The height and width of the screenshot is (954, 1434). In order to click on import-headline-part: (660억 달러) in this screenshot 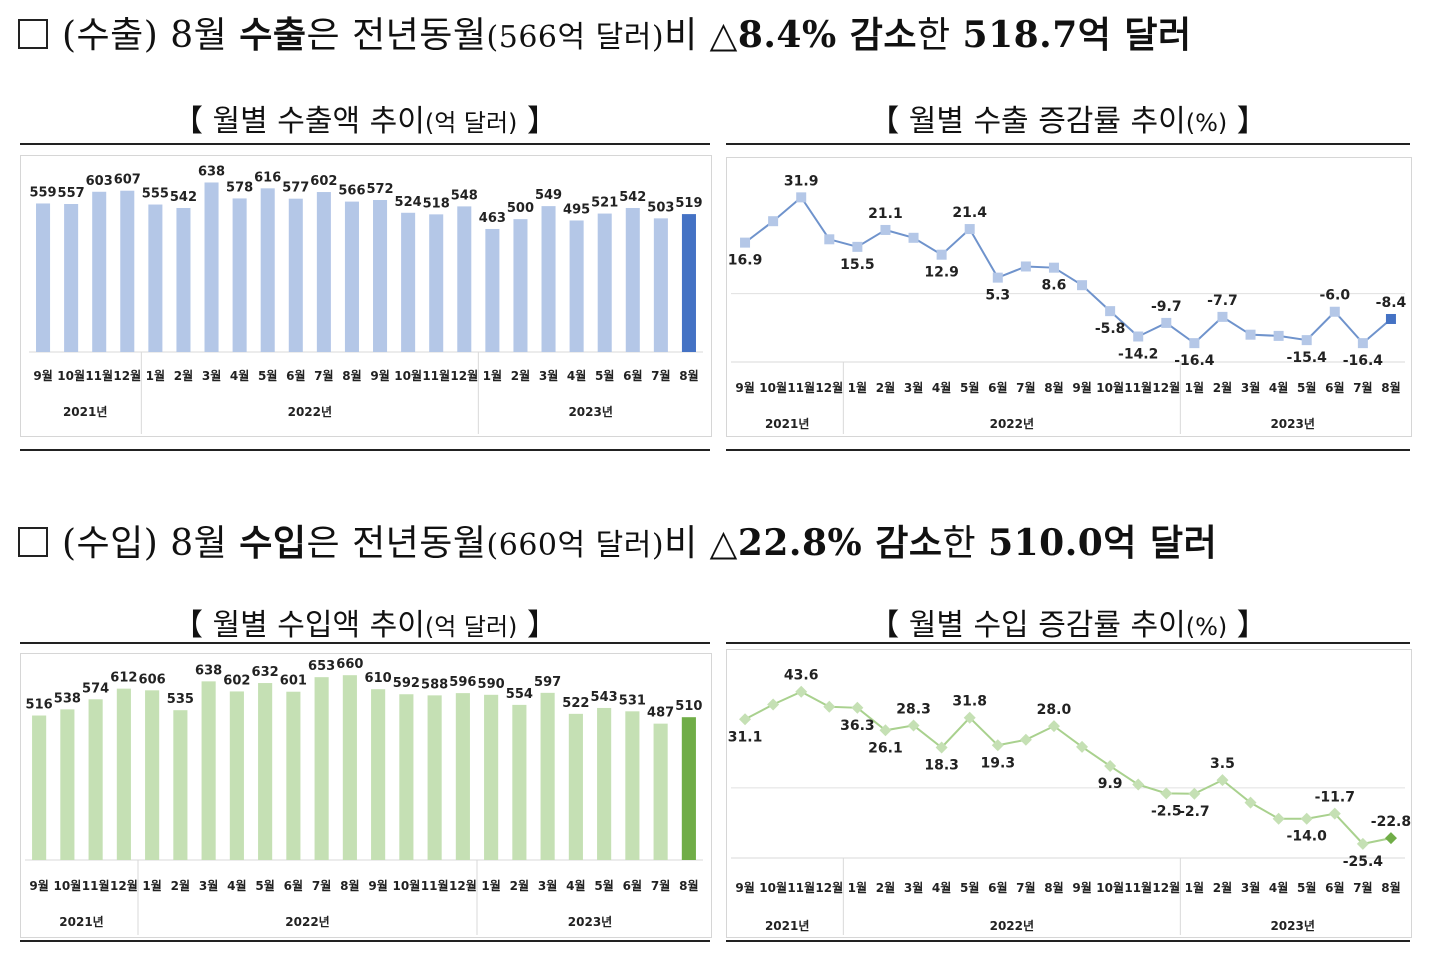, I will do `click(575, 545)`.